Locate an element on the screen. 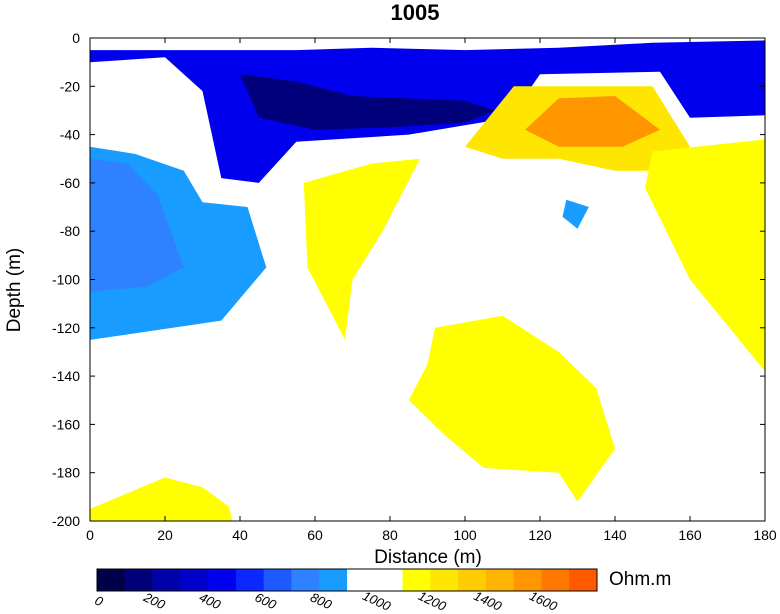  x-tick-label: 0 is located at coordinates (90, 535).